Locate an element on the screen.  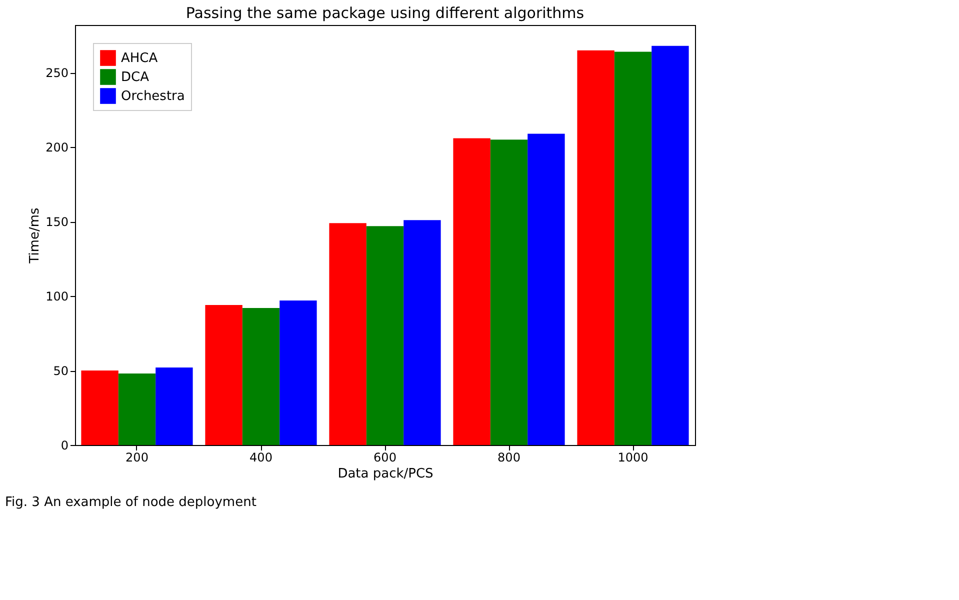
y-tick-label: 150 is located at coordinates (57, 222).